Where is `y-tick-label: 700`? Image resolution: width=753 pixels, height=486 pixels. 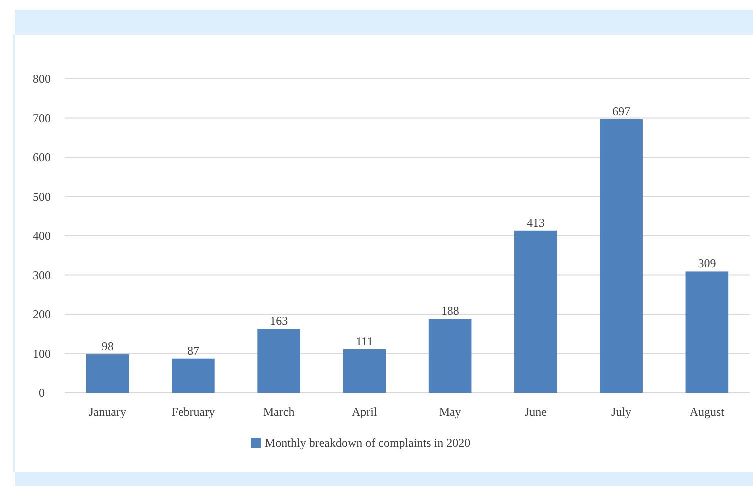 y-tick-label: 700 is located at coordinates (42, 118).